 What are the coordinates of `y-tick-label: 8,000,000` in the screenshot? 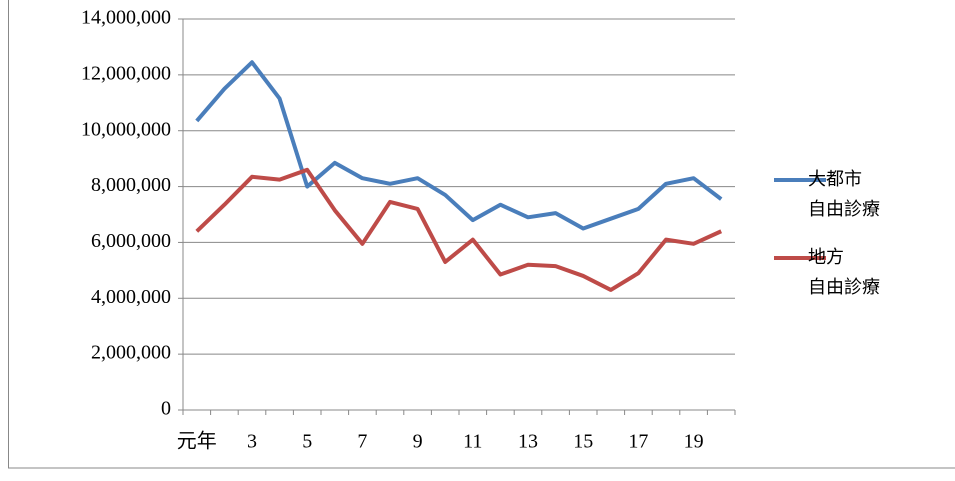 It's located at (131, 185).